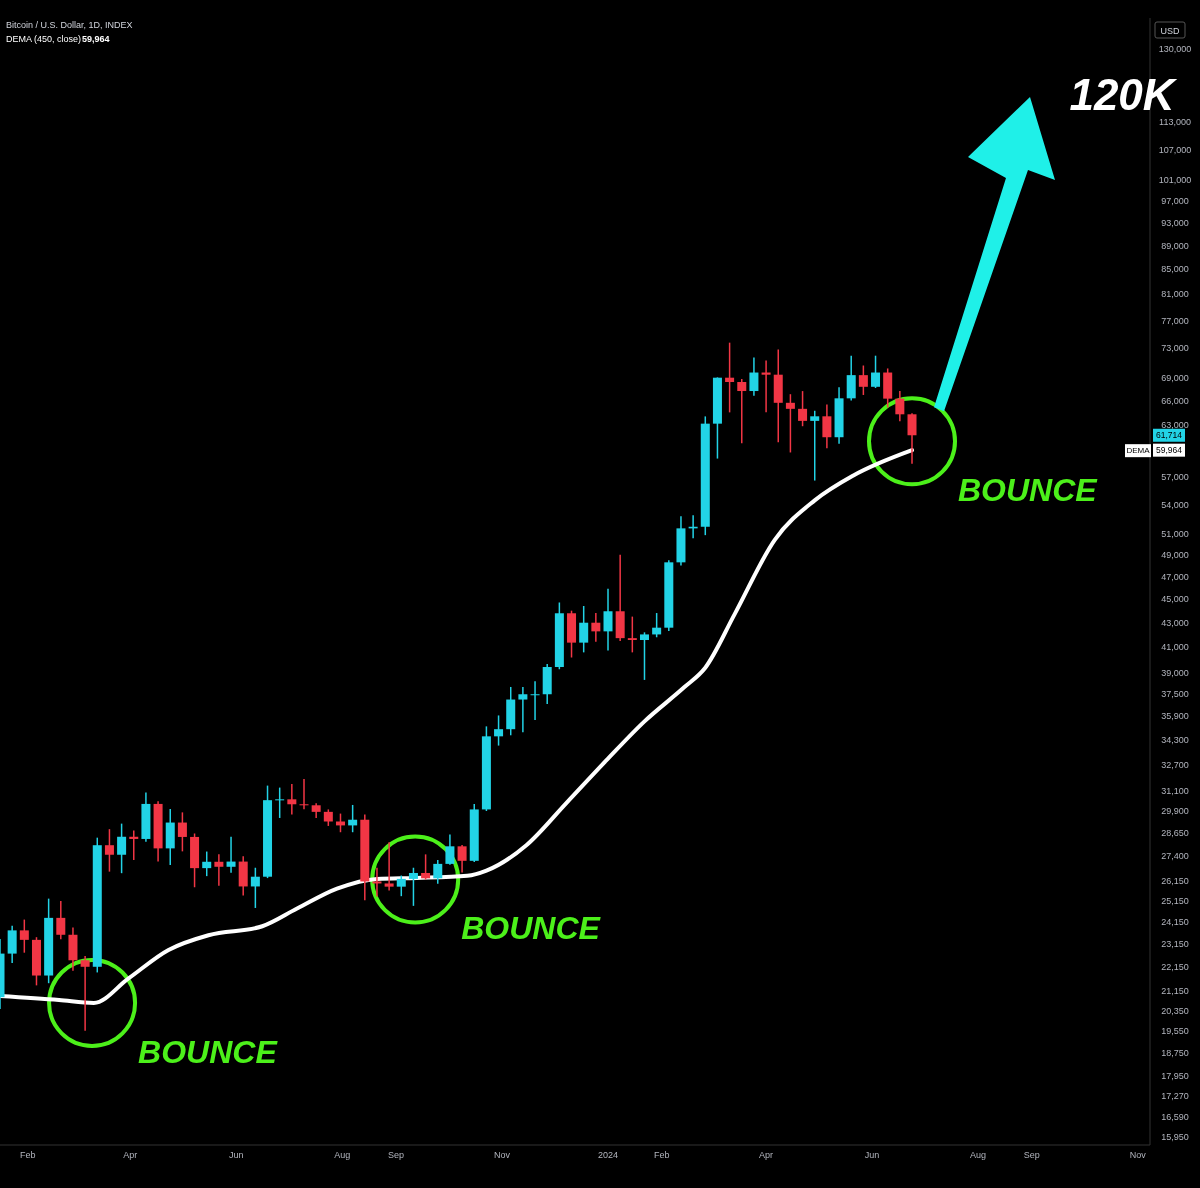 The width and height of the screenshot is (1200, 1188). What do you see at coordinates (1175, 1010) in the screenshot?
I see `y-tick-label: 20,350` at bounding box center [1175, 1010].